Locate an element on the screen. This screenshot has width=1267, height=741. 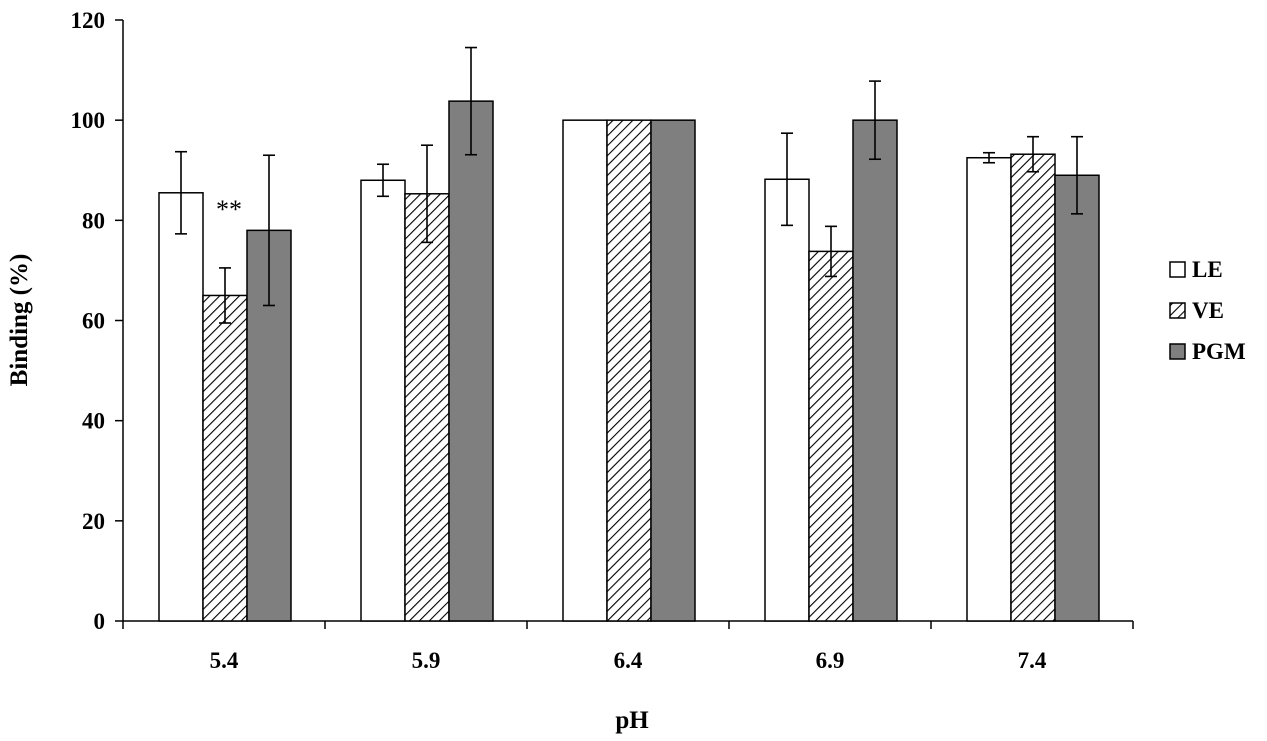
legend-label-pgm: PGM is located at coordinates (1219, 351).